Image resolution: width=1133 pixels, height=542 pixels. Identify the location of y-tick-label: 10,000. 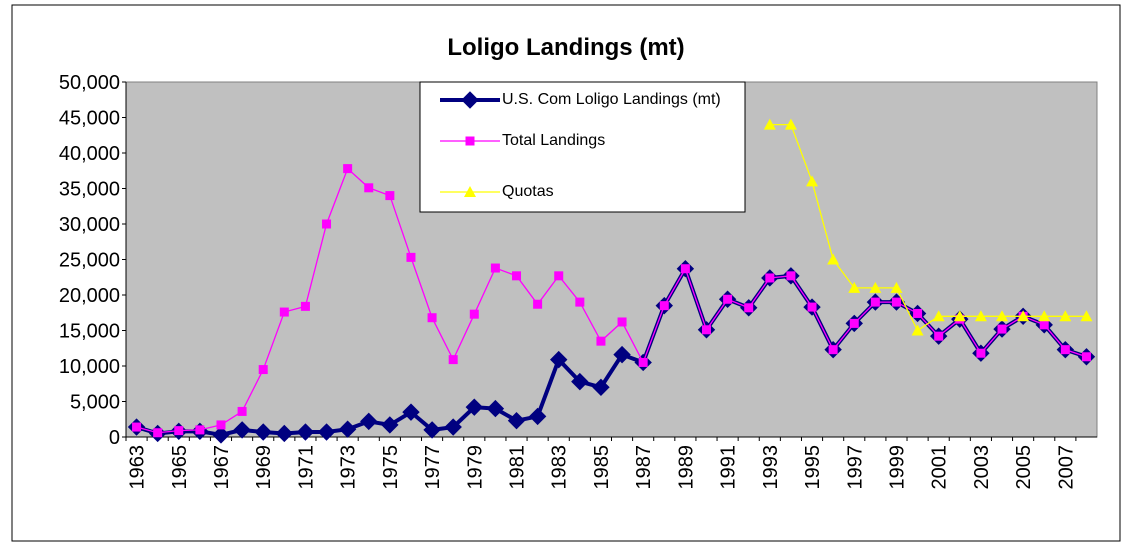
(89, 367).